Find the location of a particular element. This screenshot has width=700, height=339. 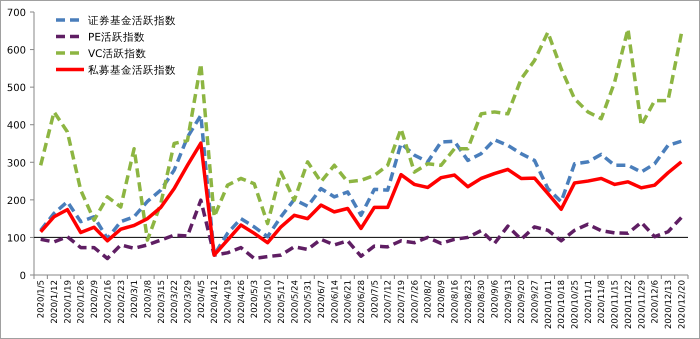

x-tick-label: 2020/9/20 is located at coordinates (522, 302).